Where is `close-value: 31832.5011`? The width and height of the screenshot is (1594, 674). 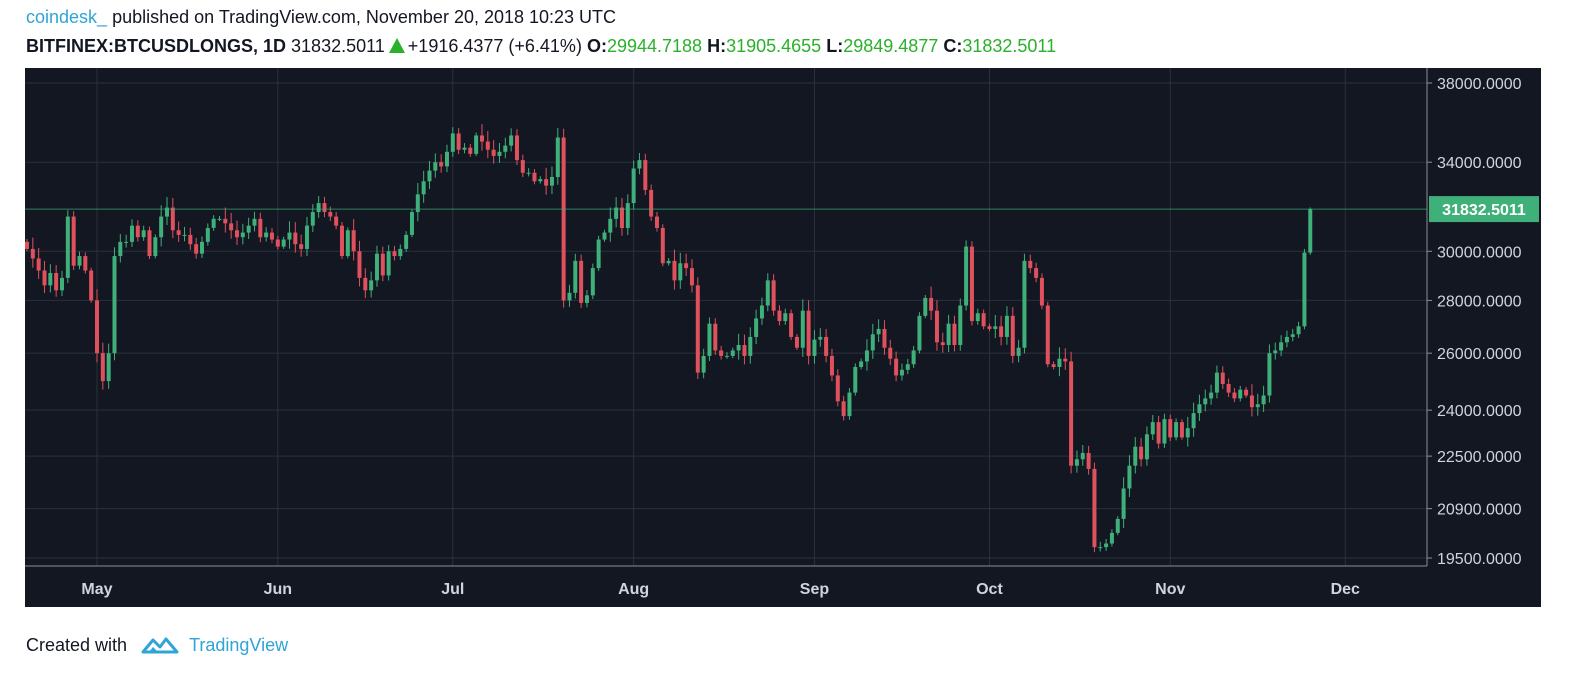 close-value: 31832.5011 is located at coordinates (1009, 46).